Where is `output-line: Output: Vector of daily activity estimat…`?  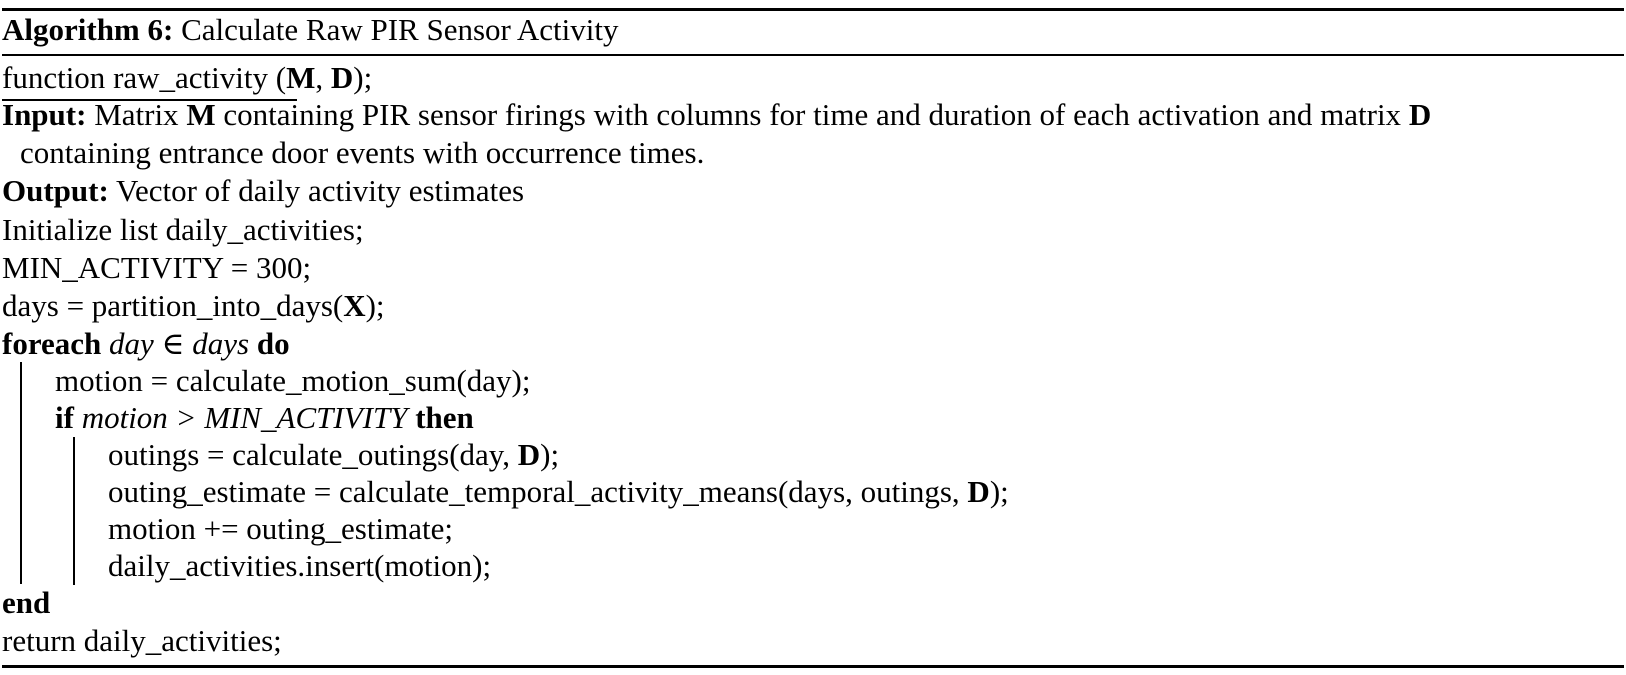
output-line: Output: Vector of daily activity estimat… is located at coordinates (263, 191).